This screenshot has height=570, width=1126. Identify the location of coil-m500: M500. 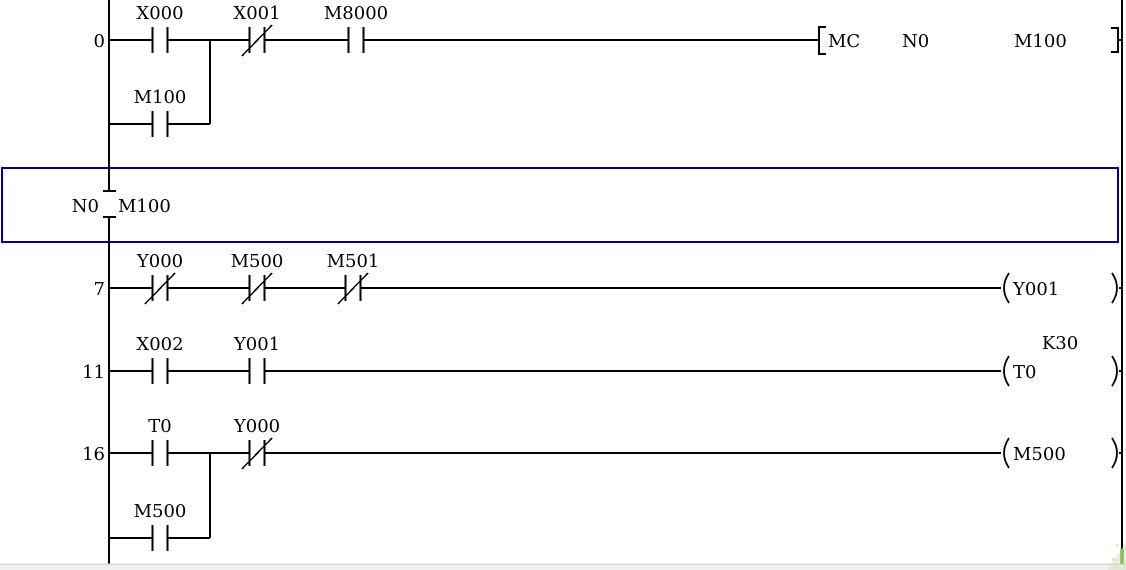
(1060, 453).